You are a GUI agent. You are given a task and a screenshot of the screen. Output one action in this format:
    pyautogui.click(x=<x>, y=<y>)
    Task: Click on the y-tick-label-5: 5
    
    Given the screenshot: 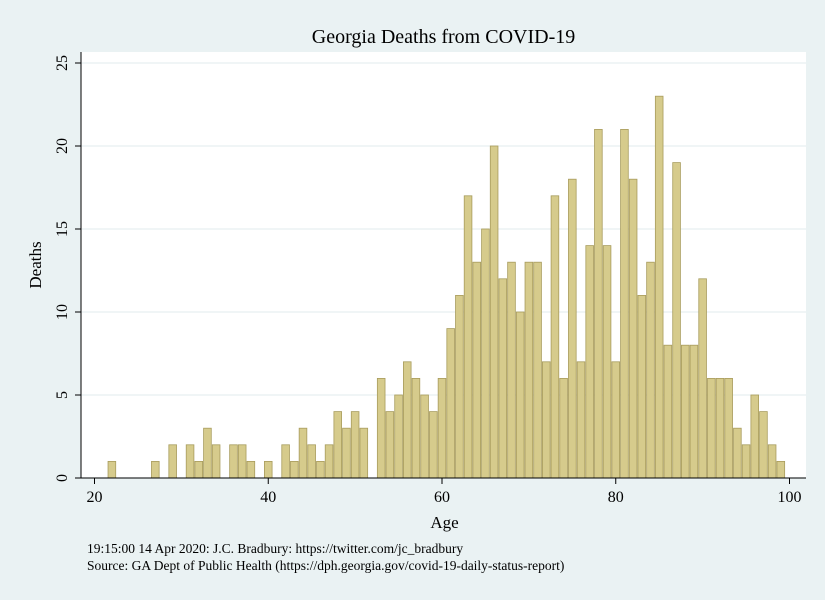 What is the action you would take?
    pyautogui.click(x=62, y=395)
    